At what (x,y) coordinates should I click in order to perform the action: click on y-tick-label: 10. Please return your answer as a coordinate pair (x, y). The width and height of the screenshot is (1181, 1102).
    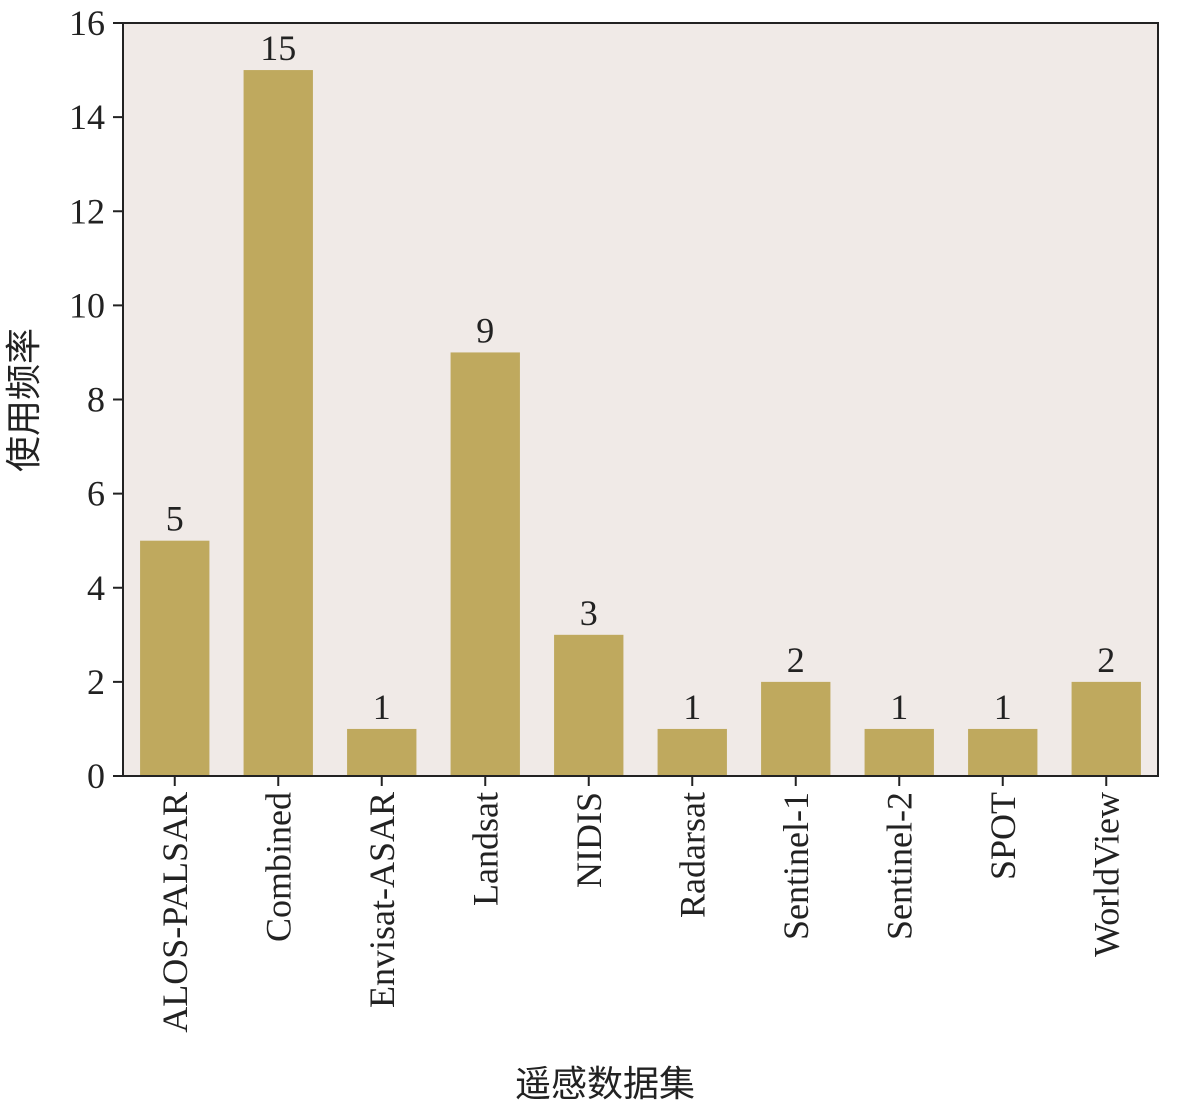
    Looking at the image, I should click on (87, 305).